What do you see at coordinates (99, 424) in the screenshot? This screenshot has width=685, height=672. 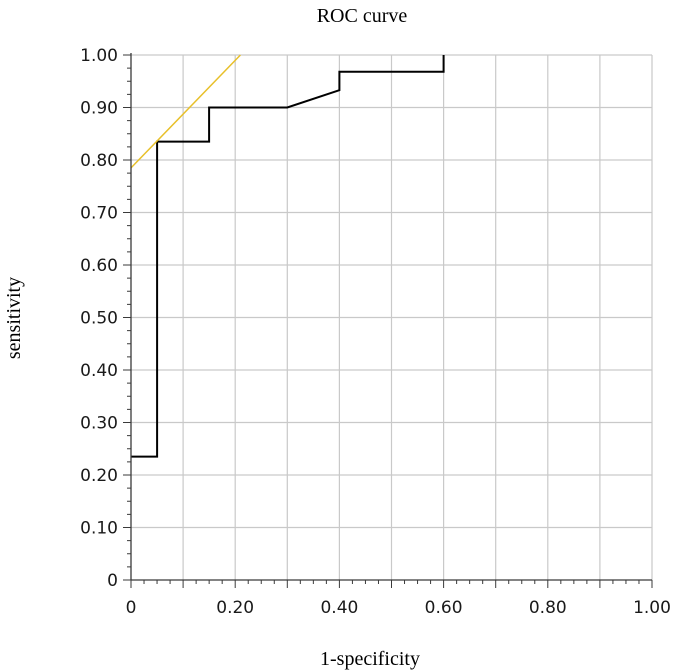 I see `y-tick-label: 0.30` at bounding box center [99, 424].